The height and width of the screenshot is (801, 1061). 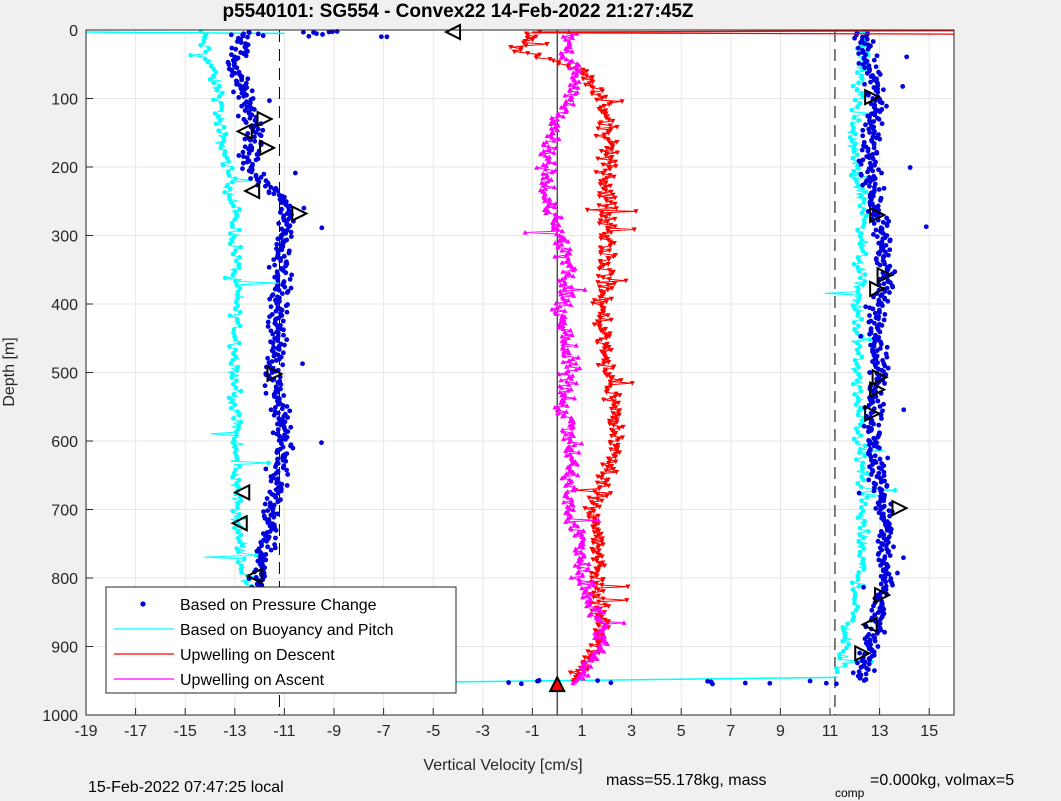 What do you see at coordinates (929, 731) in the screenshot?
I see `x-tick-label: 15` at bounding box center [929, 731].